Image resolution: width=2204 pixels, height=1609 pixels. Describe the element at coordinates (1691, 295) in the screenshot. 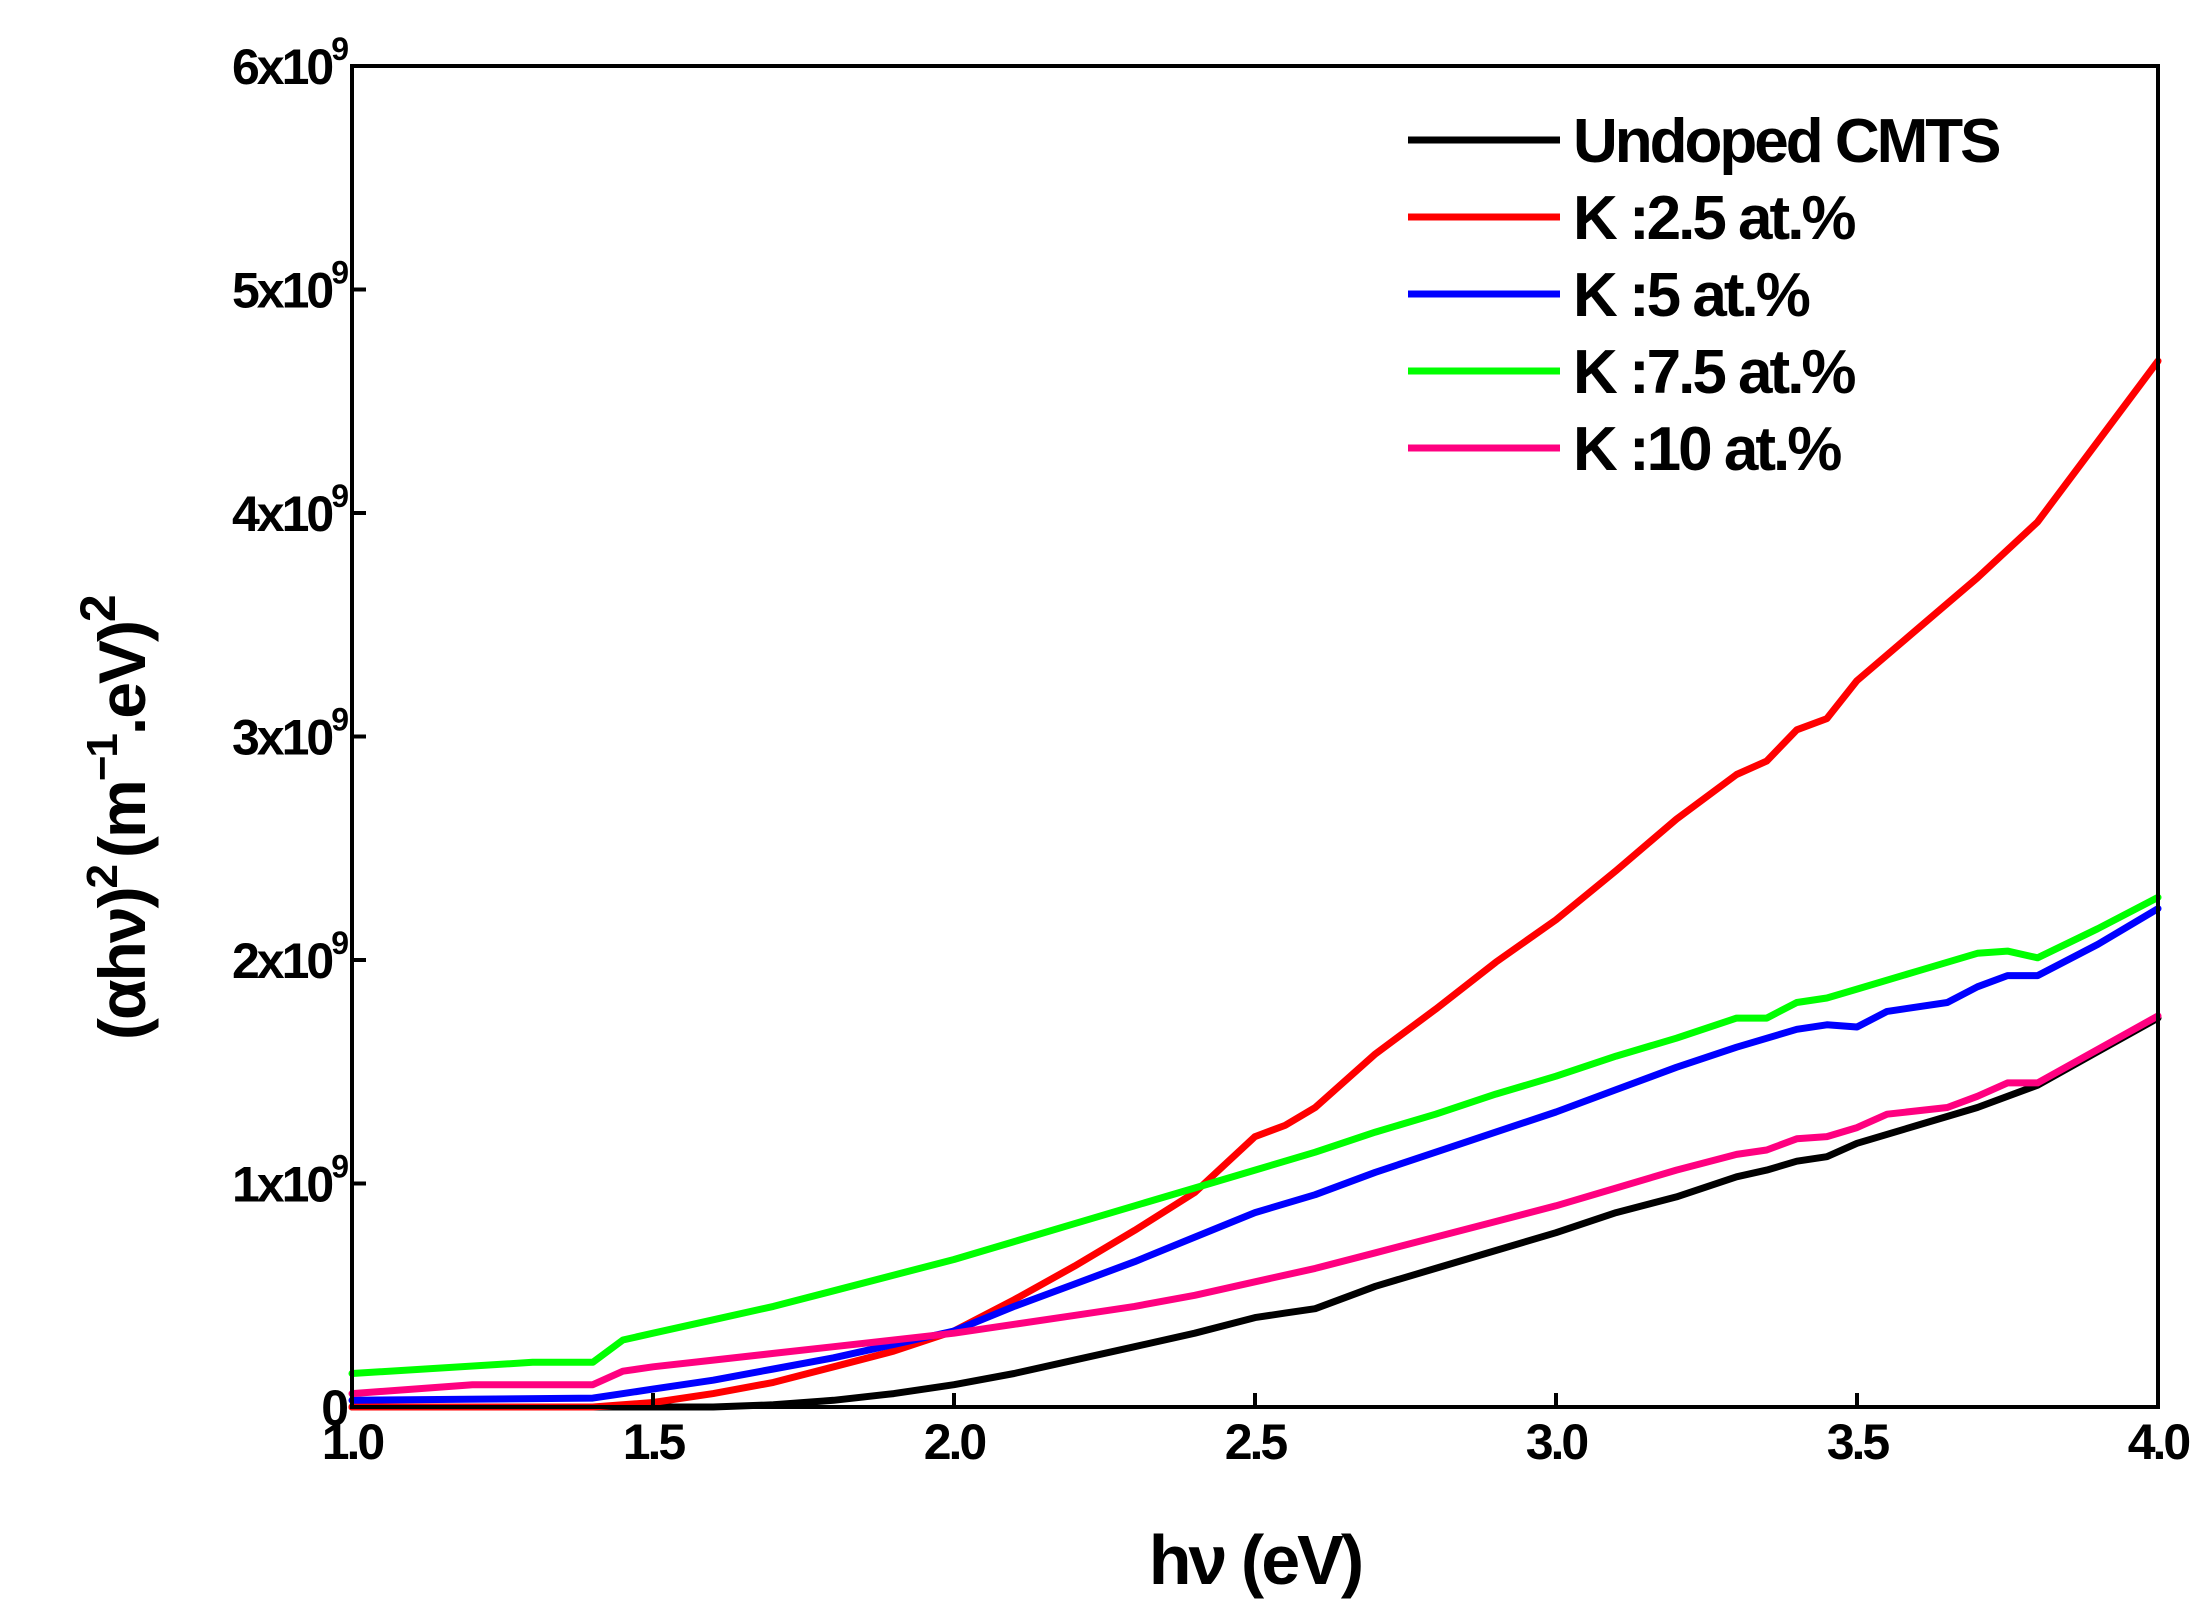

I see `legend-label: K :5 at.%` at that location.